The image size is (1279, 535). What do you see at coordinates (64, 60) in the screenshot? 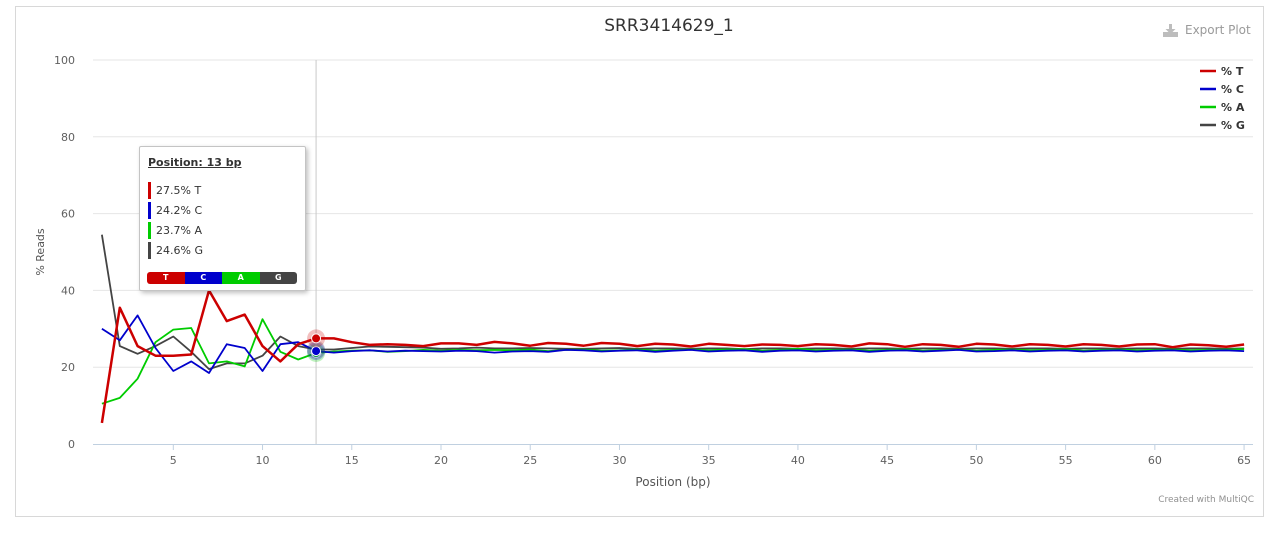
I see `y-tick-label: 100` at bounding box center [64, 60].